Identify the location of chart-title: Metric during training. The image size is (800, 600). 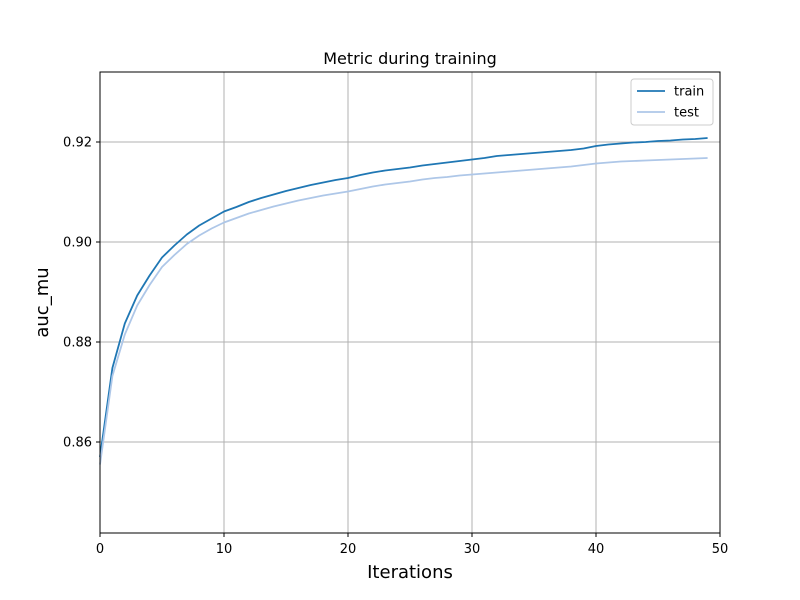
(410, 58).